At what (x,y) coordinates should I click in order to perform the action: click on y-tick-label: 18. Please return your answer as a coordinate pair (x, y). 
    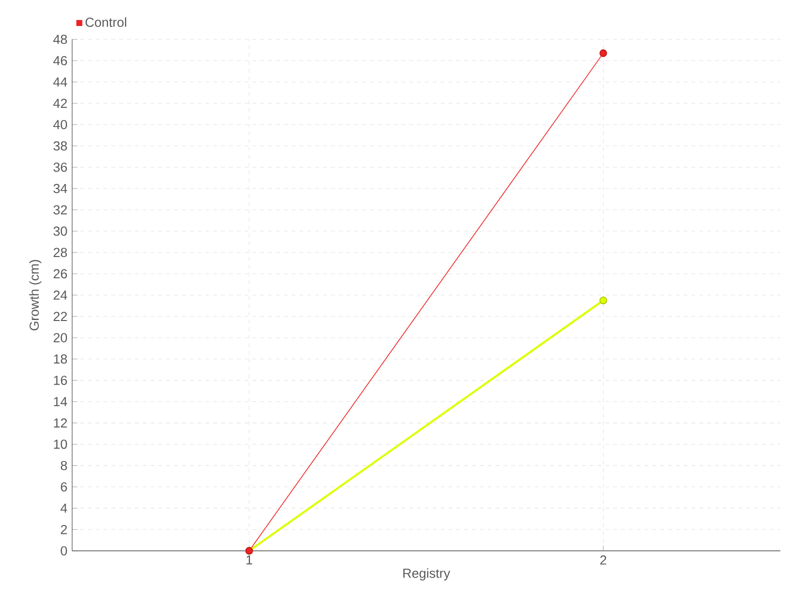
    Looking at the image, I should click on (60, 359).